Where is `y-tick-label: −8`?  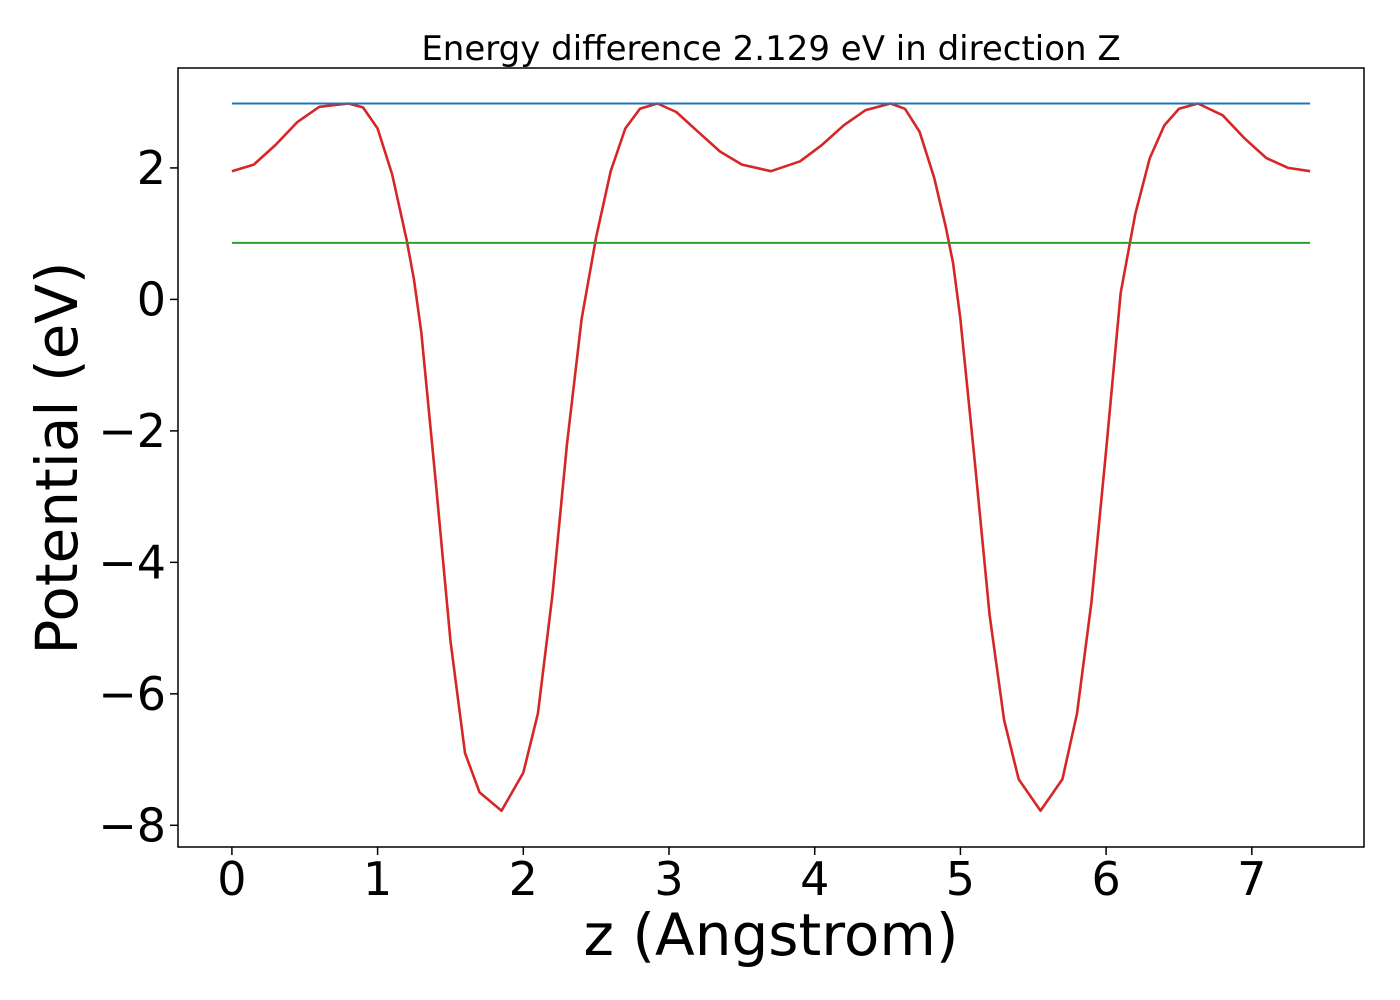 y-tick-label: −8 is located at coordinates (132, 825).